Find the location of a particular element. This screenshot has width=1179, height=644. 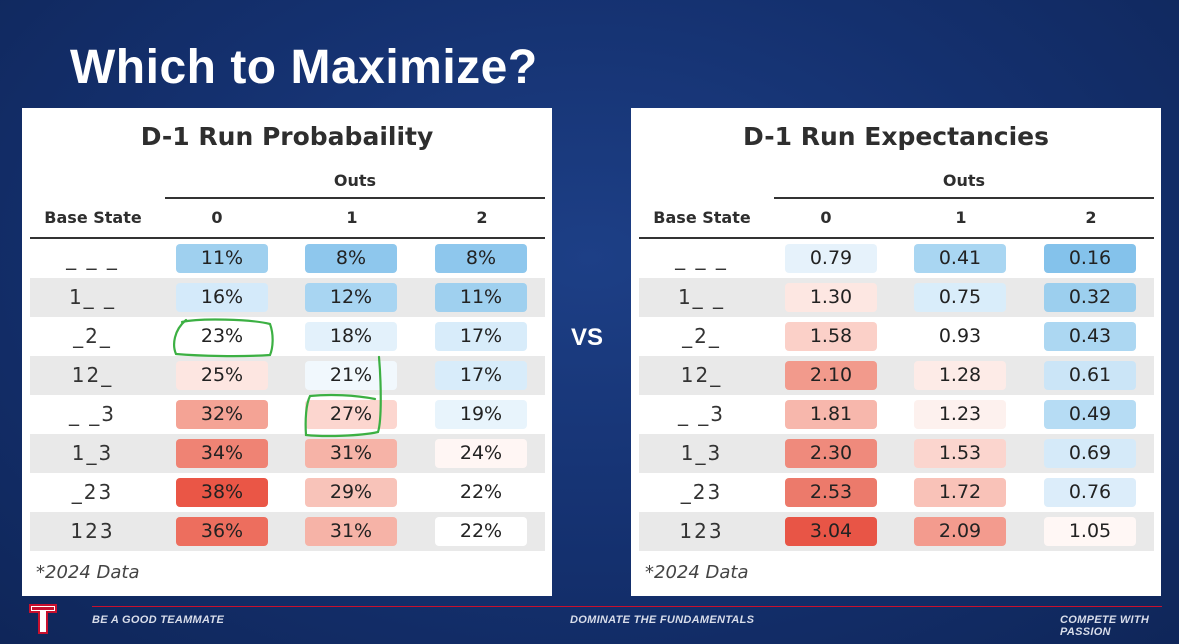

value-cell-2-outs: 0.76 is located at coordinates (1090, 492).